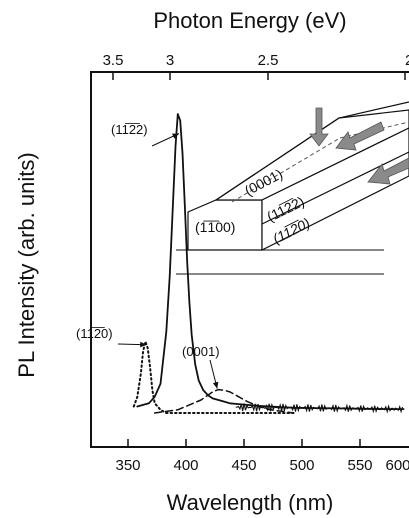 This screenshot has height=518, width=409. I want to click on inset-facet-edge, so click(335, 188).